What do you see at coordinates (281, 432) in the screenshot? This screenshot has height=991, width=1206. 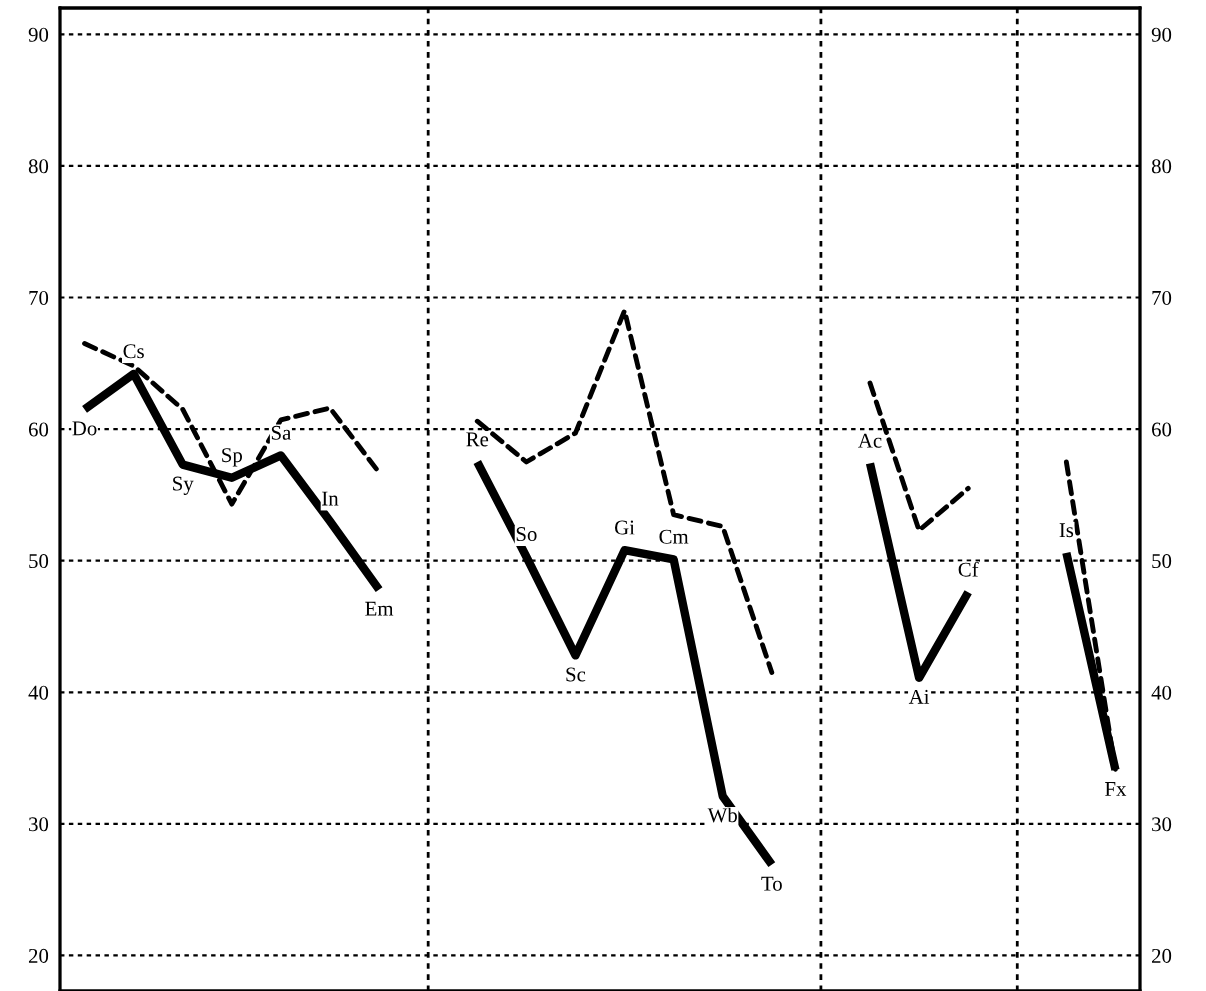 I see `data-label: Sa` at bounding box center [281, 432].